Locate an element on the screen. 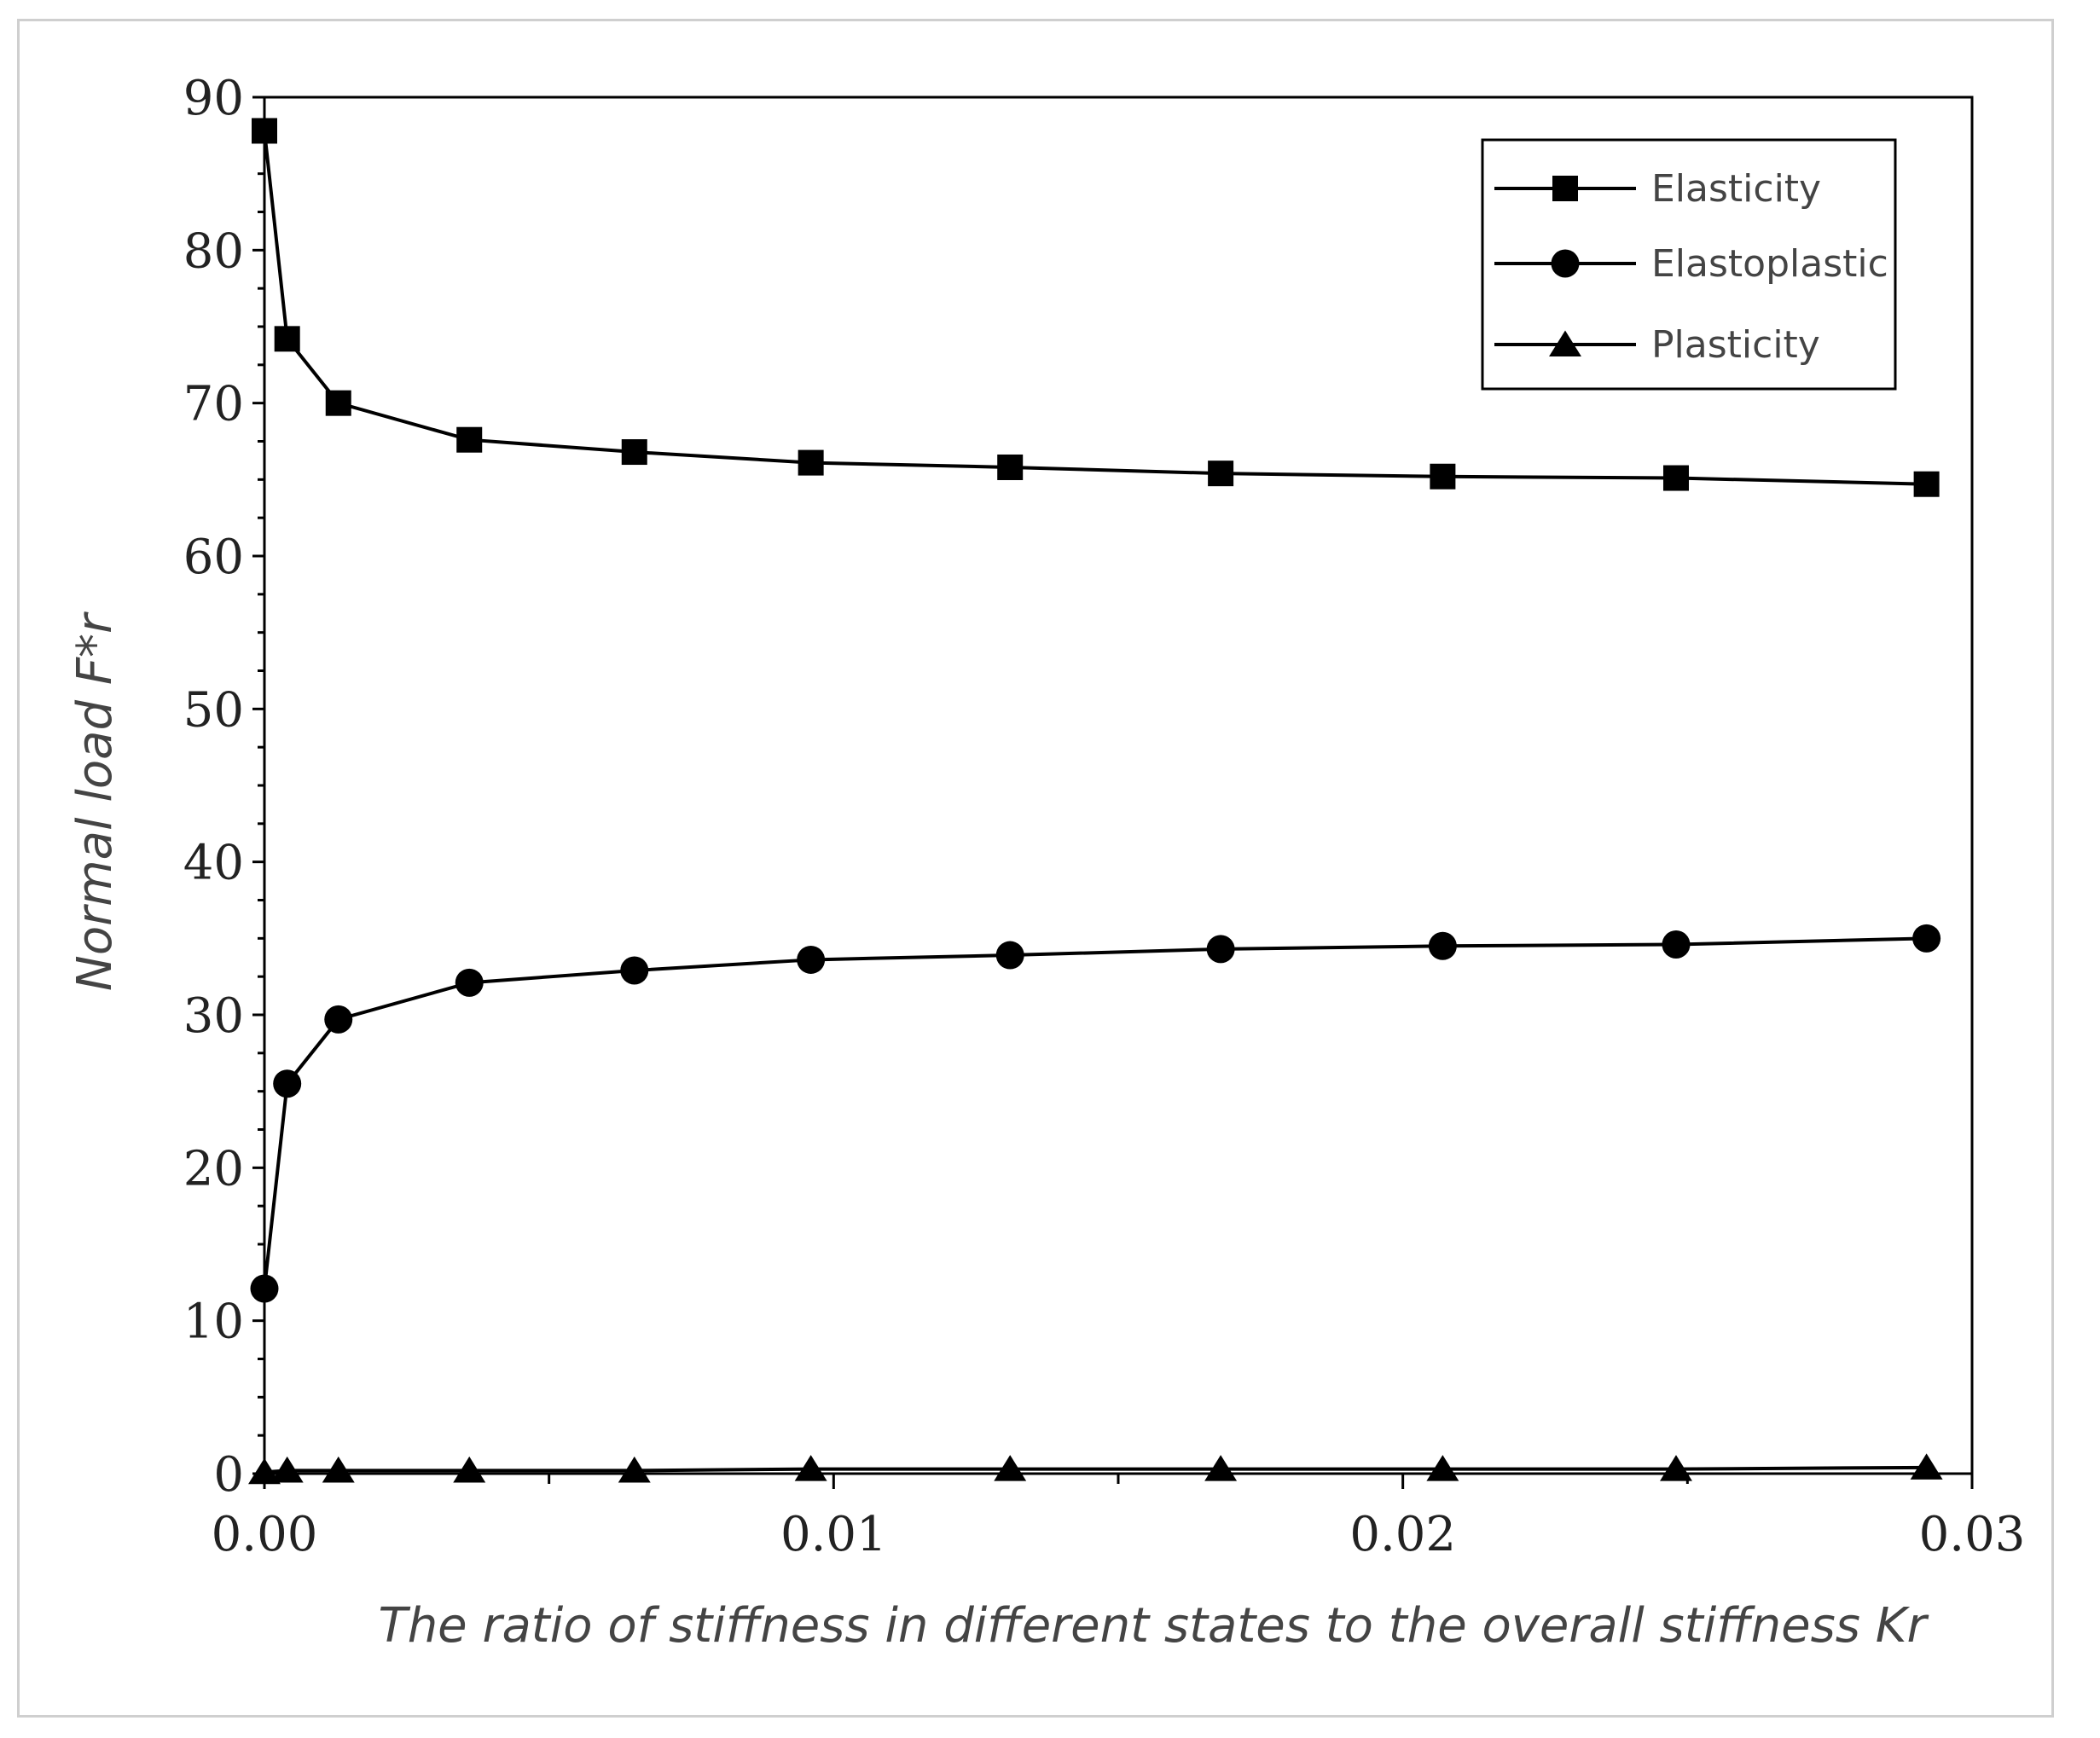 This screenshot has width=2100, height=1738. y-tick-label: 30 is located at coordinates (213, 1016).